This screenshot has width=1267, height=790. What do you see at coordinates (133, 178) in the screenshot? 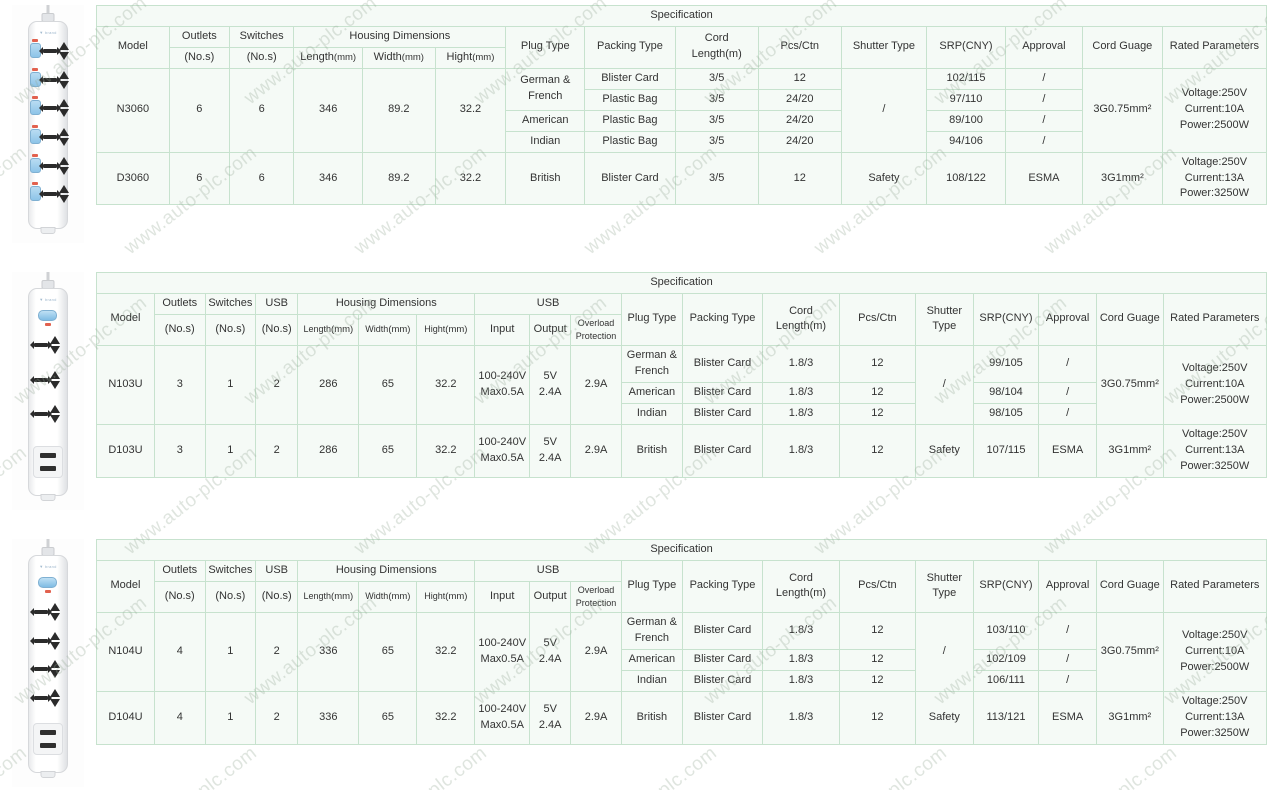
I see `cell-model: D3060` at bounding box center [133, 178].